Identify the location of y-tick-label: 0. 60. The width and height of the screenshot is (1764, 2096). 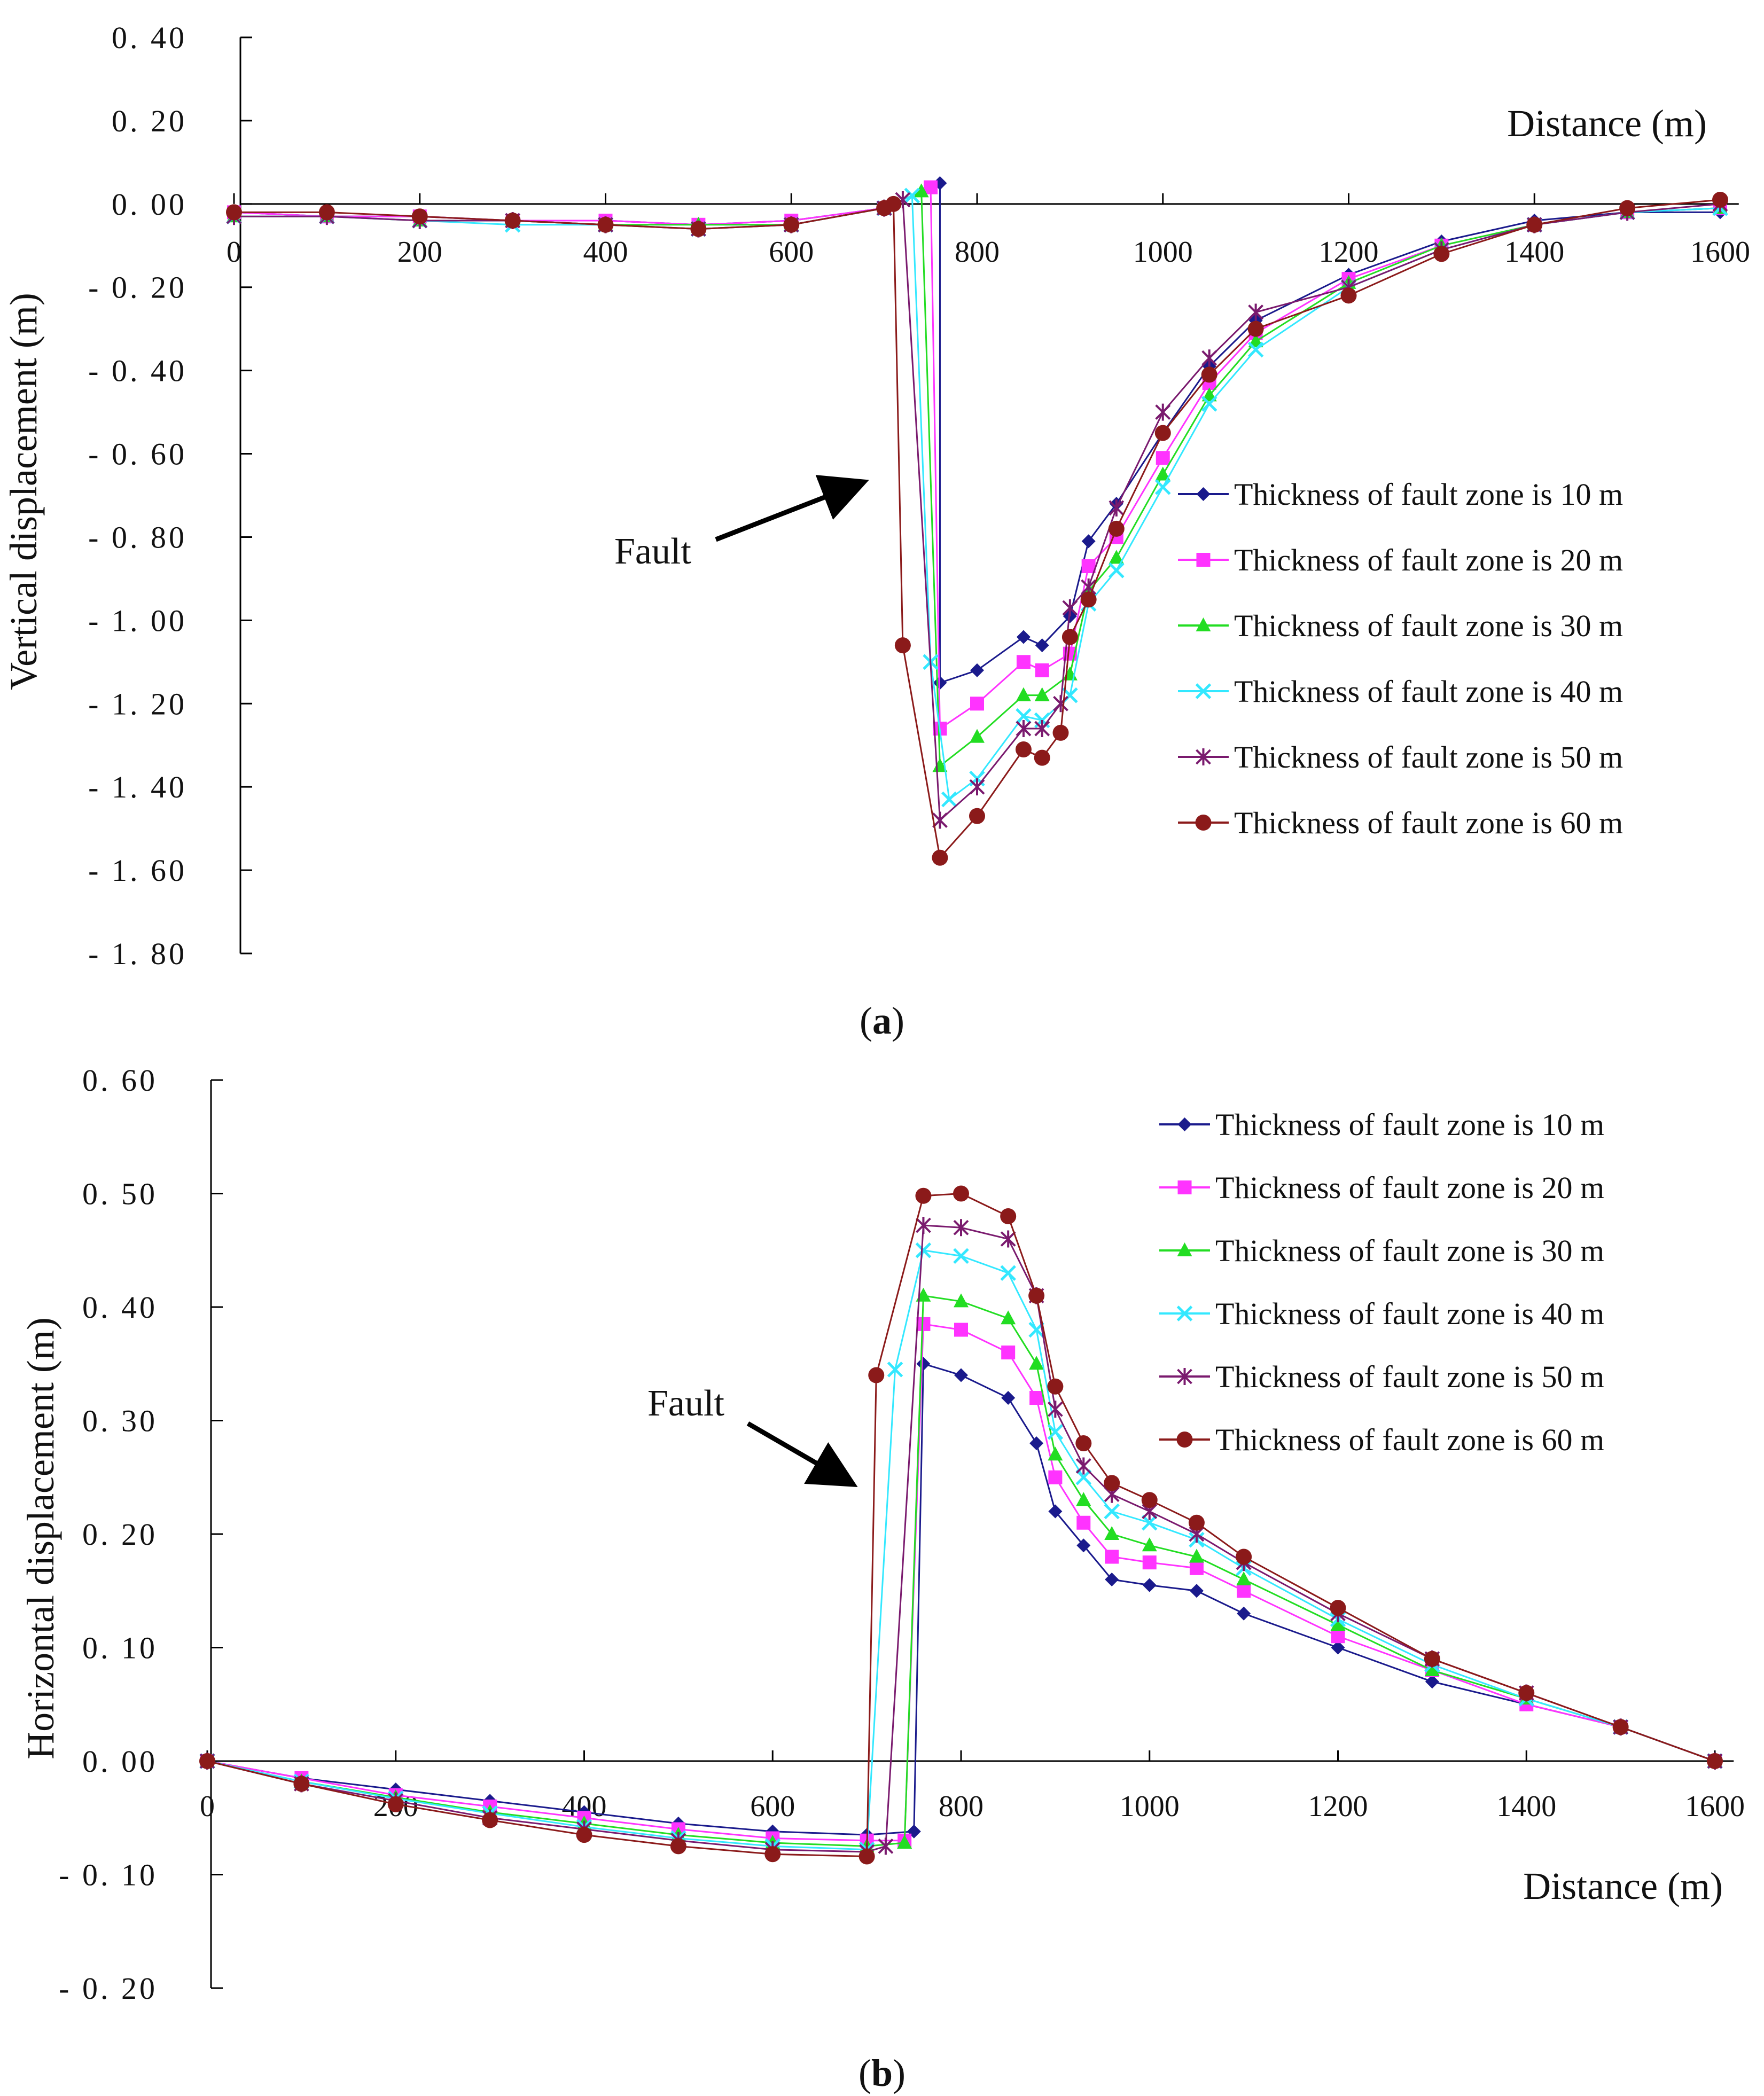
(120, 1080).